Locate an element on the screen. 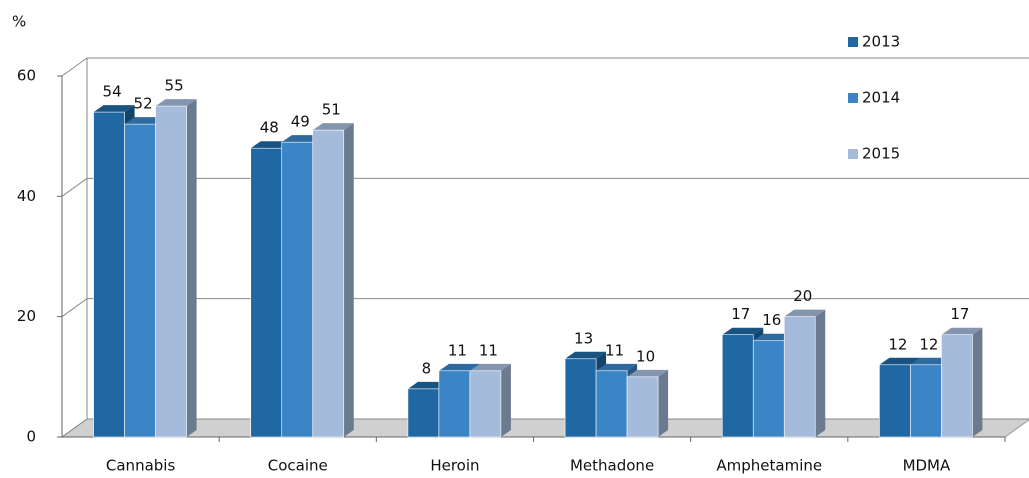 The width and height of the screenshot is (1029, 478). value-label: 48 is located at coordinates (269, 128).